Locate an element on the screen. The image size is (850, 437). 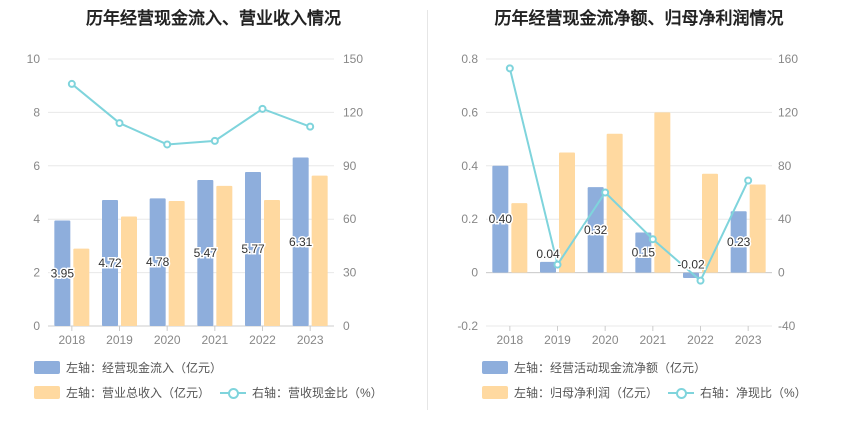
left-axis-tick-label: 0.4 is located at coordinates (469, 166).